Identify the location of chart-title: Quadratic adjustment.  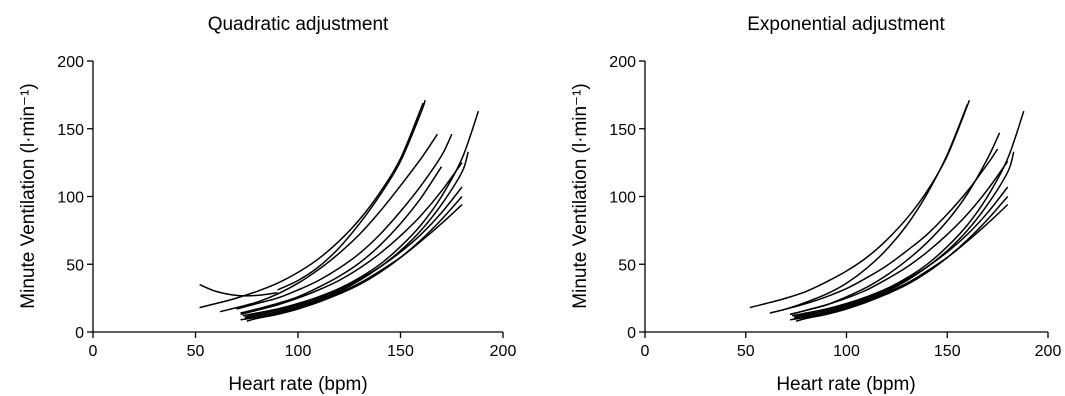
(298, 24).